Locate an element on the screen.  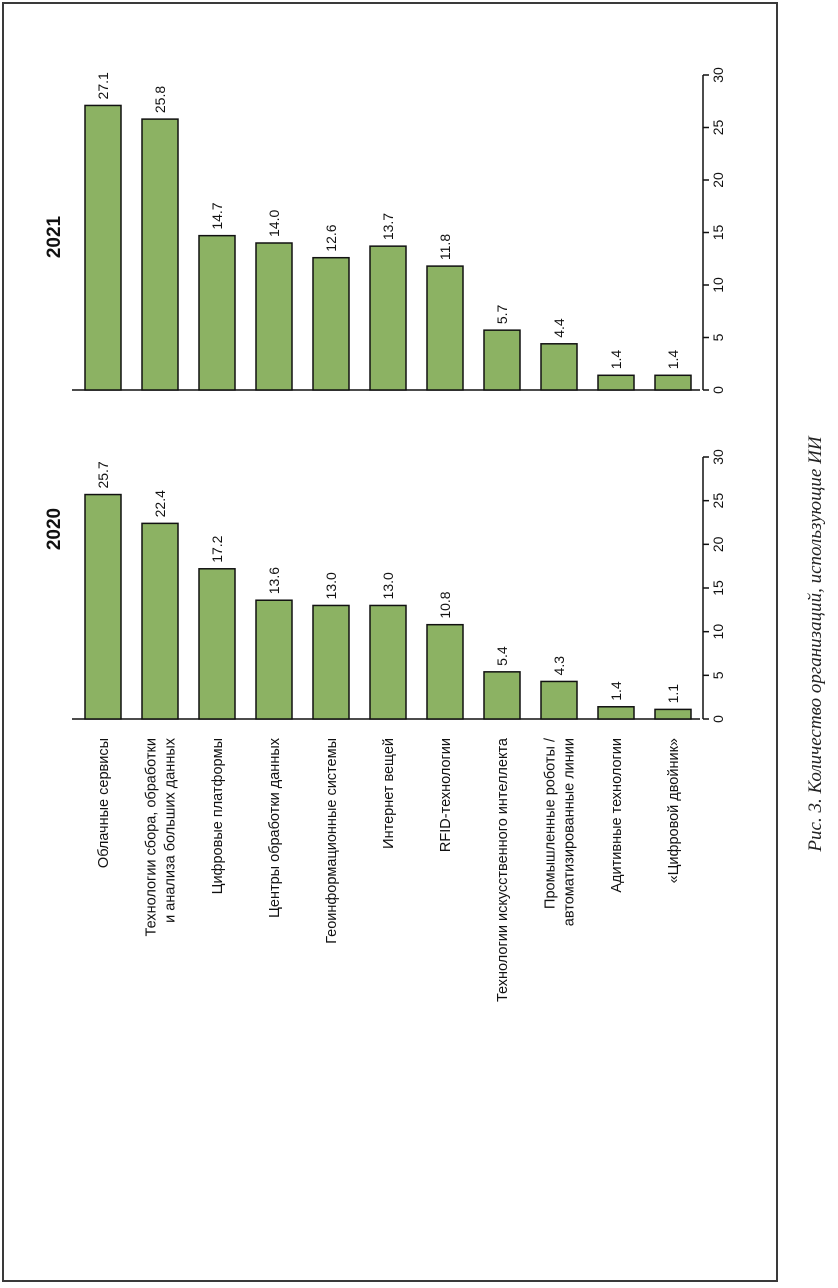
data-label: 5.4 is located at coordinates (502, 656).